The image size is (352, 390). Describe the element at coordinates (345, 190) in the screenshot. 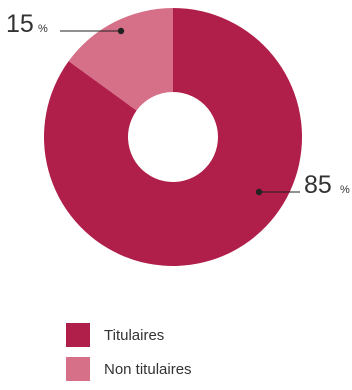

I see `unit-label-titulaires: %` at that location.